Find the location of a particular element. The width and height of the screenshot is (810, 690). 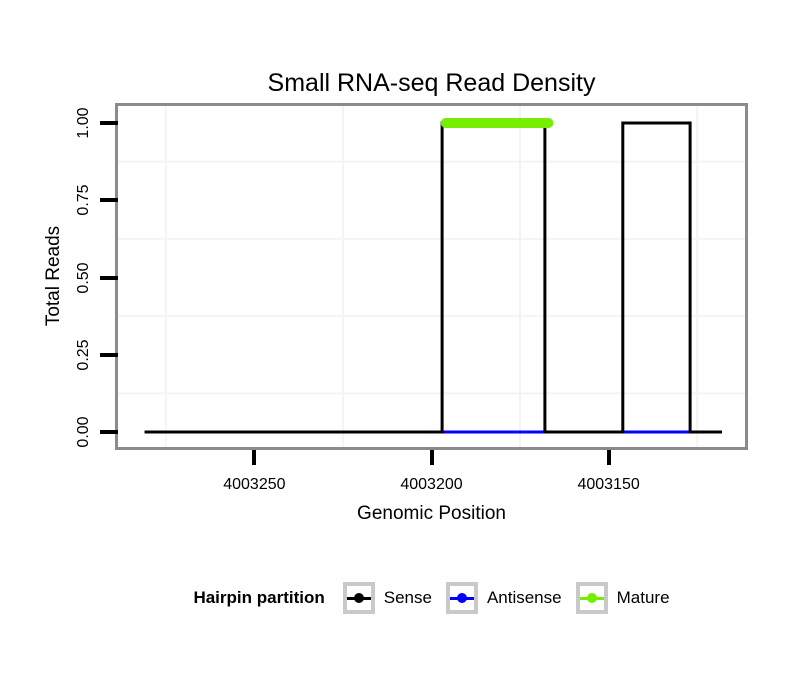

mature-point-swatch is located at coordinates (591, 598).